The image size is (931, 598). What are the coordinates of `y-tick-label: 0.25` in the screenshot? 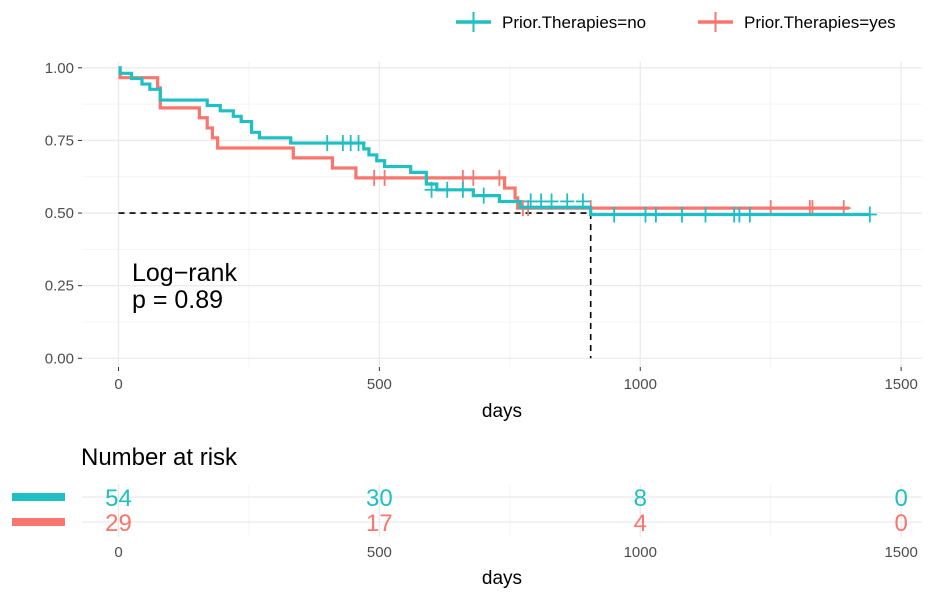 It's located at (59, 286).